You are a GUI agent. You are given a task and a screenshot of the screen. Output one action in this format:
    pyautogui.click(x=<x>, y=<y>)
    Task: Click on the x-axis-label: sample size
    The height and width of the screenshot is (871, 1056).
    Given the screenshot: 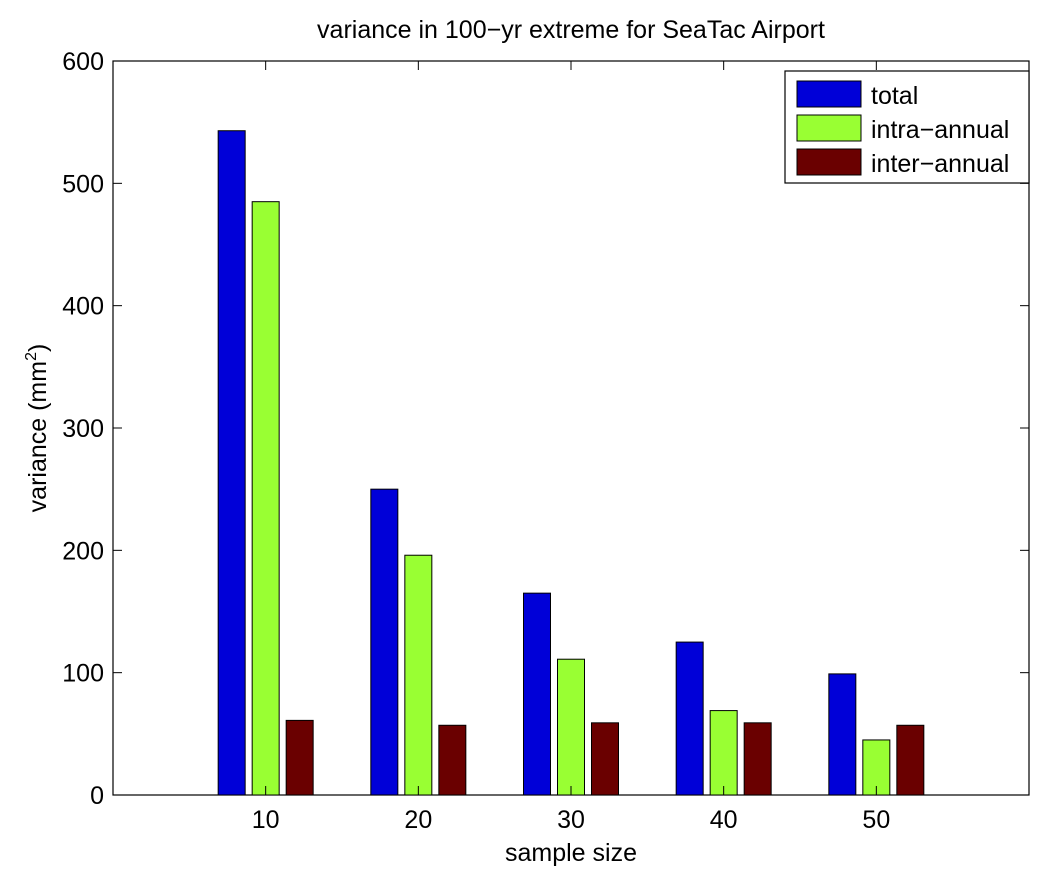 What is the action you would take?
    pyautogui.click(x=571, y=853)
    